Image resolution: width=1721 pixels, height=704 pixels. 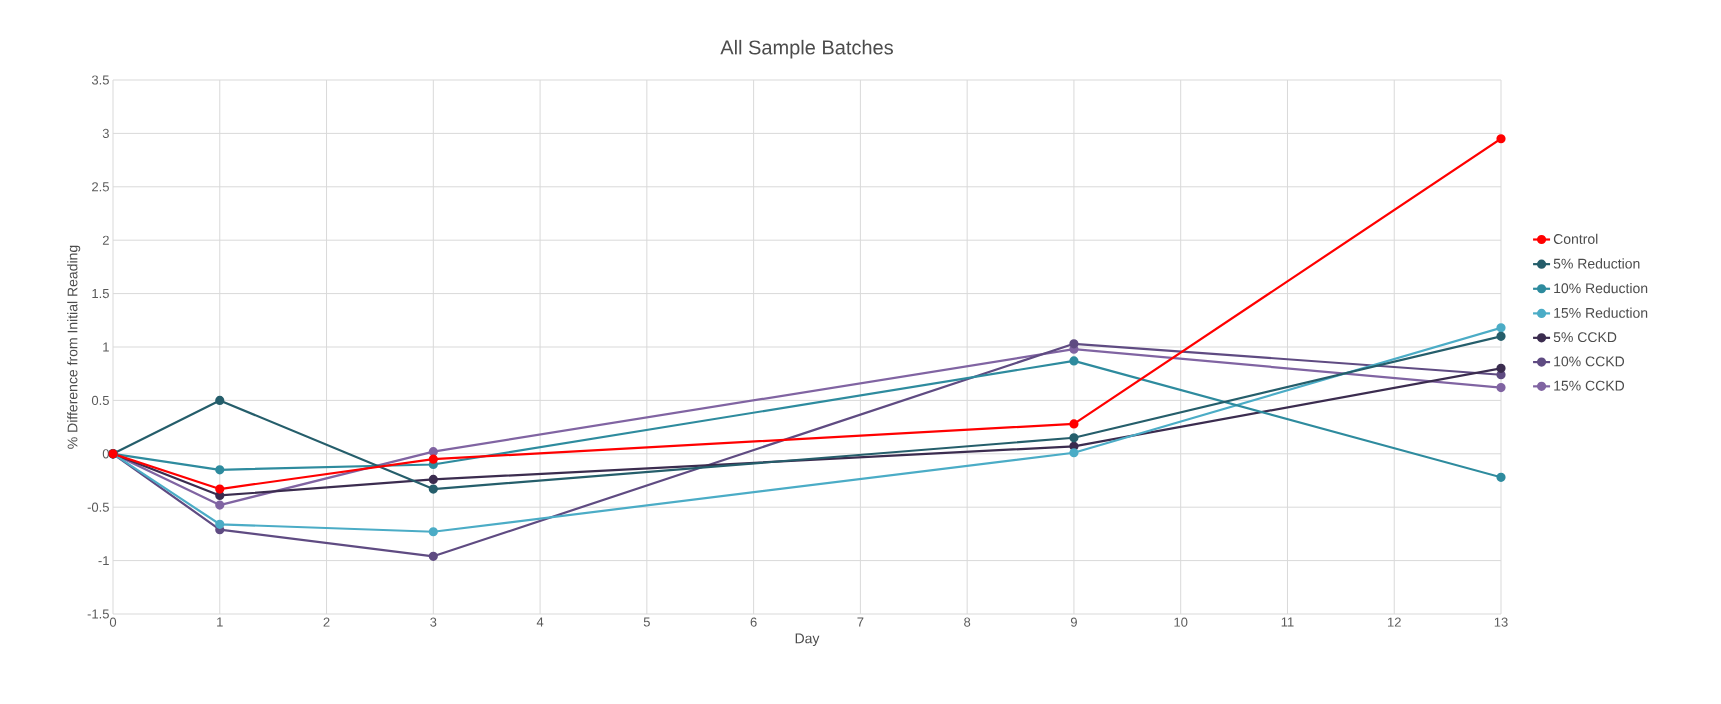 I want to click on x-tick-label: 7, so click(x=860, y=622).